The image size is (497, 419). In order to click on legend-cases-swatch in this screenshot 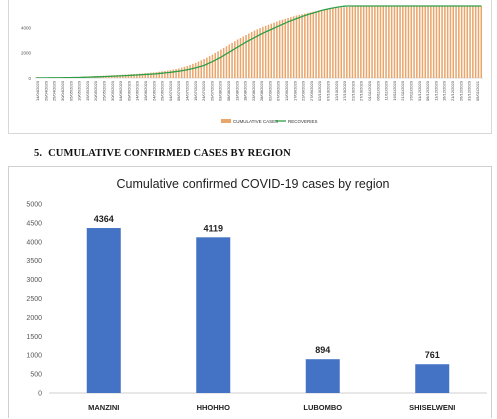, I will do `click(226, 121)`.